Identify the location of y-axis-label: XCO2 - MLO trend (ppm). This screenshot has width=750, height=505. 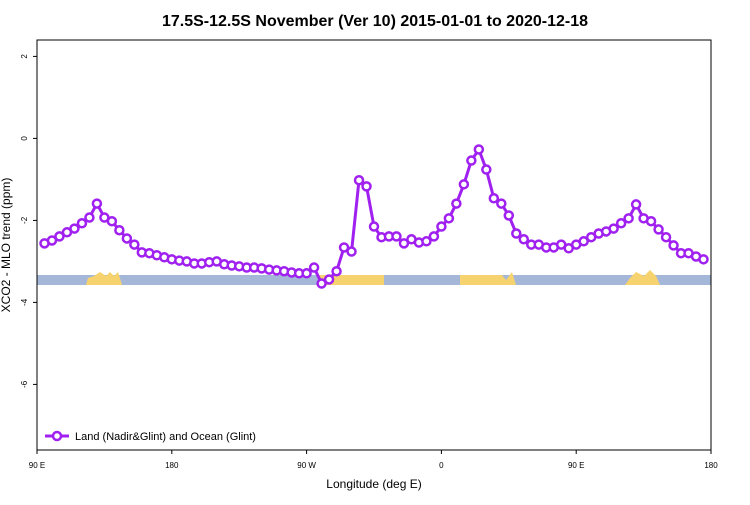
(6, 245).